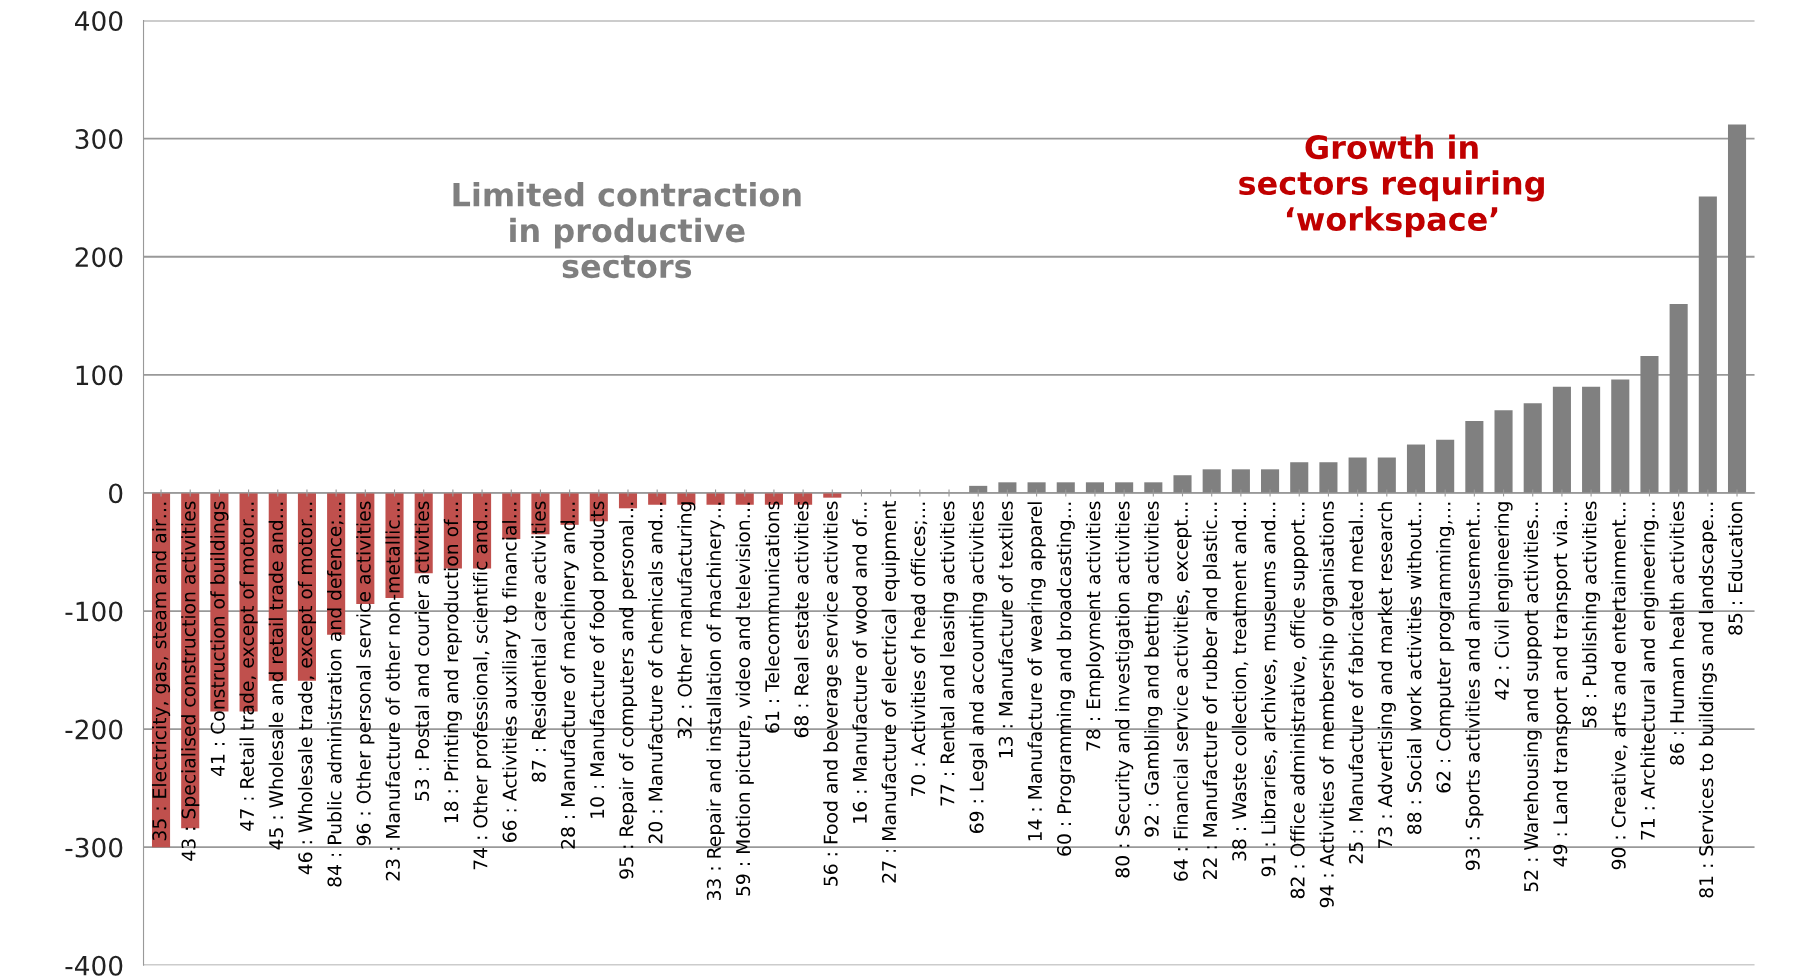 Image resolution: width=1794 pixels, height=980 pixels. Describe the element at coordinates (94, 847) in the screenshot. I see `y-tick-label: -300` at that location.